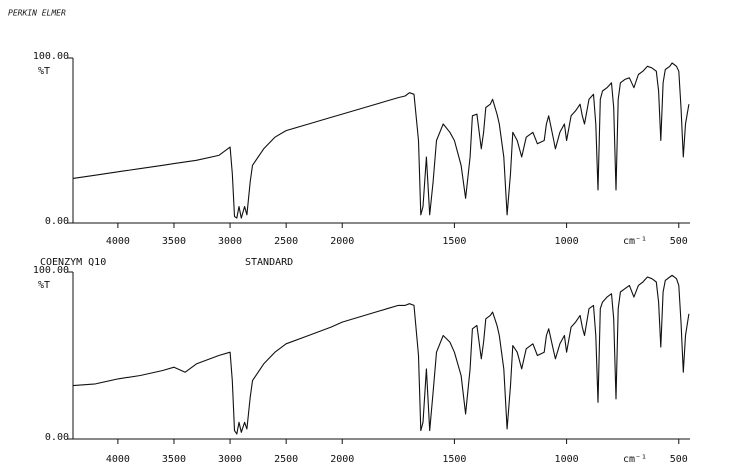 The image size is (742, 472). Describe the element at coordinates (37, 13) in the screenshot. I see `instrument-label: PERKIN ELMER` at that location.